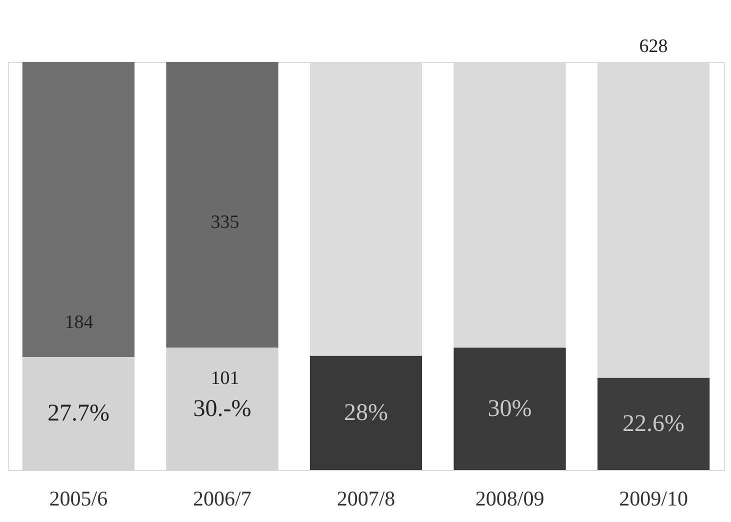 The width and height of the screenshot is (731, 522). What do you see at coordinates (225, 222) in the screenshot?
I see `annotation: 335` at bounding box center [225, 222].